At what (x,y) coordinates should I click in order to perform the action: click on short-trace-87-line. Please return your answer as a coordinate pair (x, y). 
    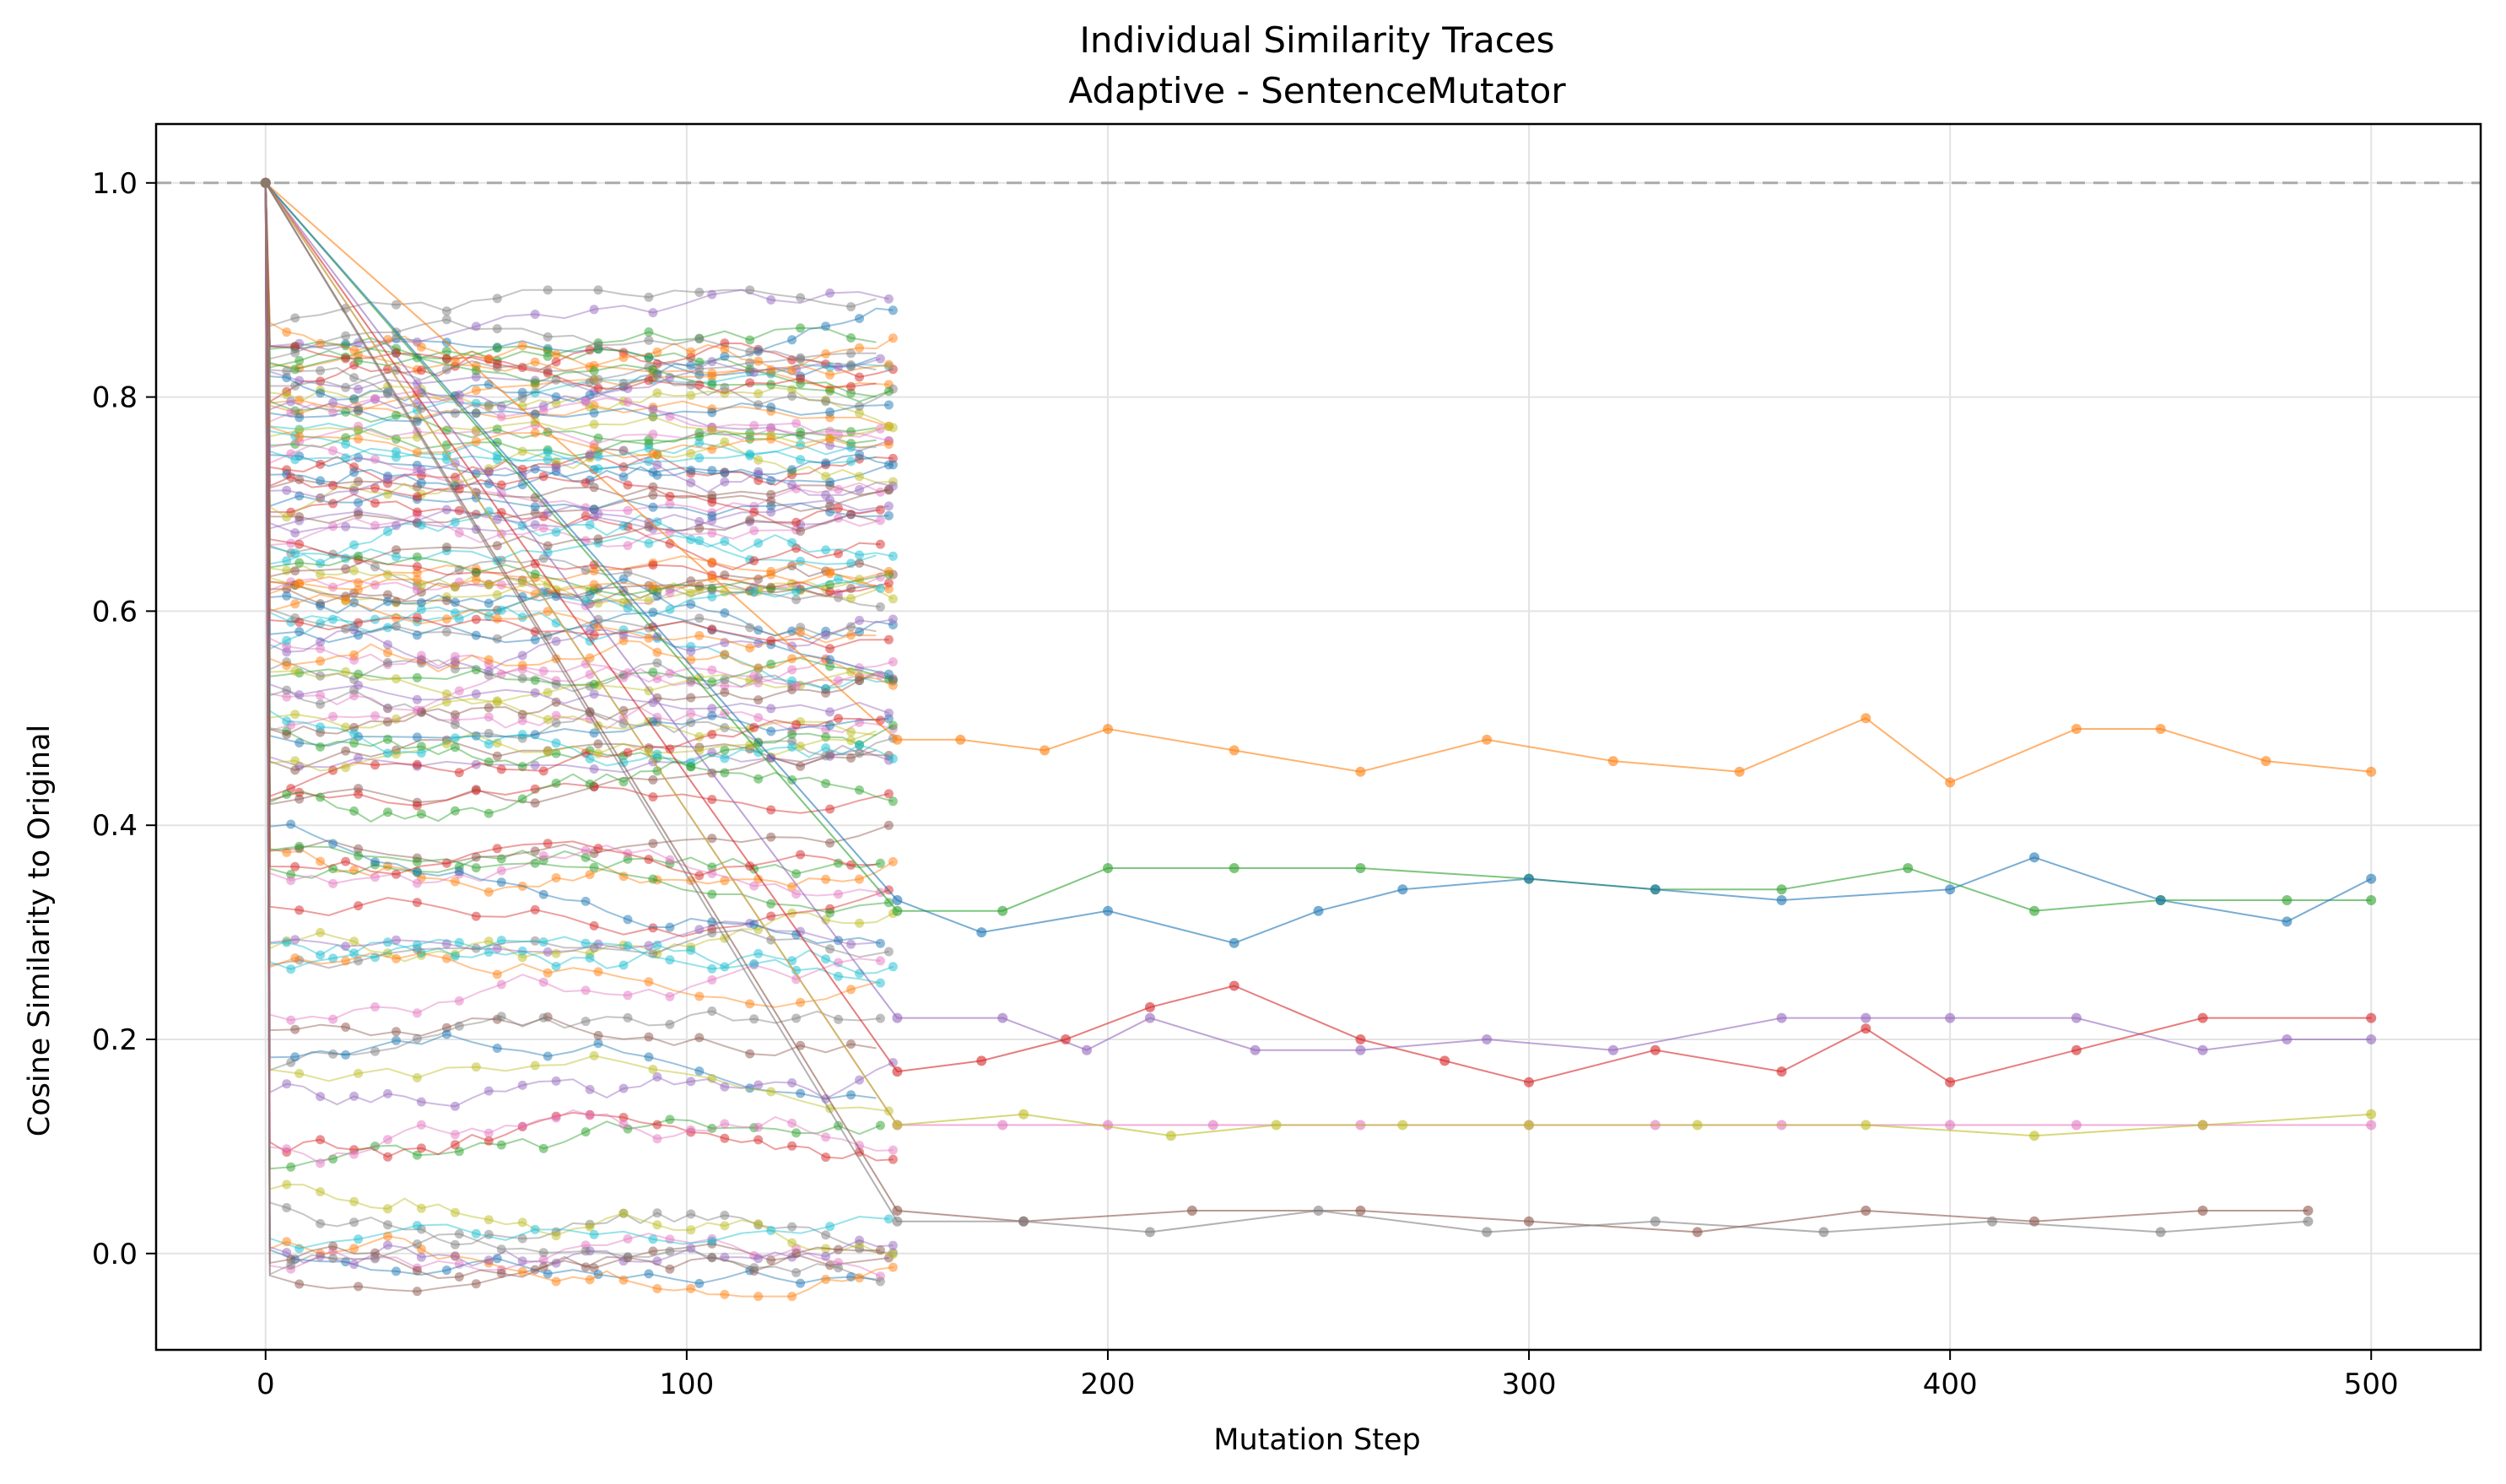
    Looking at the image, I should click on (572, 626).